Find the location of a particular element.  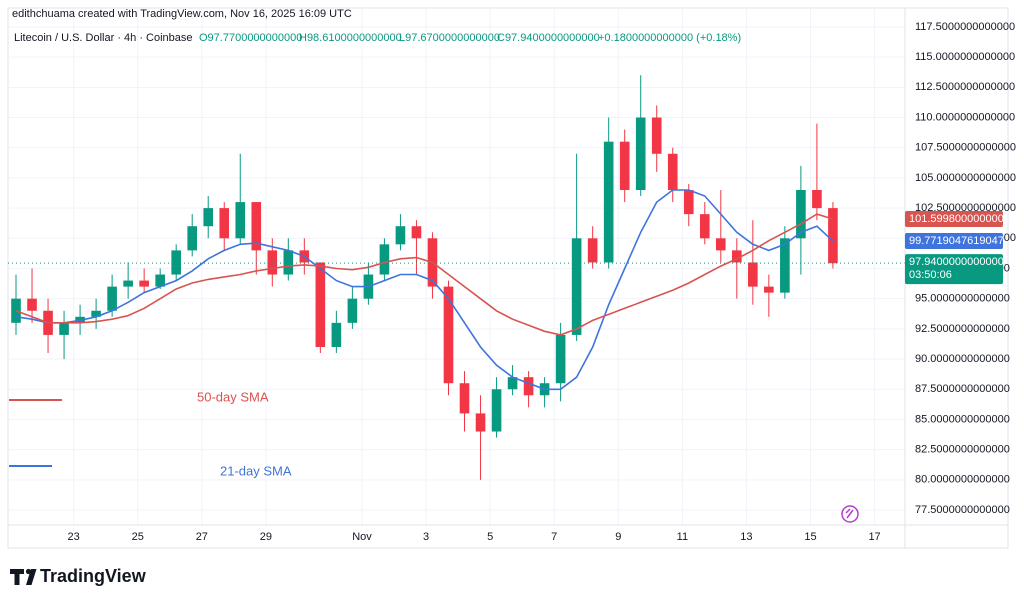

price-tag-label: 101.5998000000001 is located at coordinates (959, 219).